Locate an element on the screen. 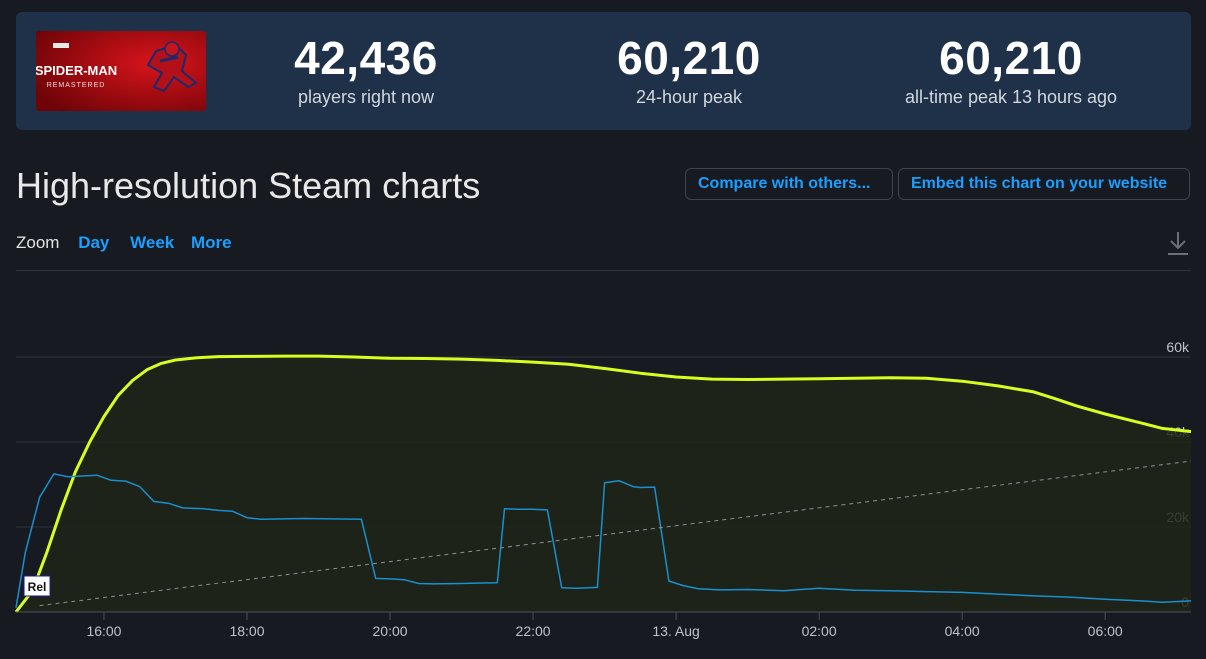 The width and height of the screenshot is (1206, 659). x-tick-label: 16:00 is located at coordinates (103, 631).